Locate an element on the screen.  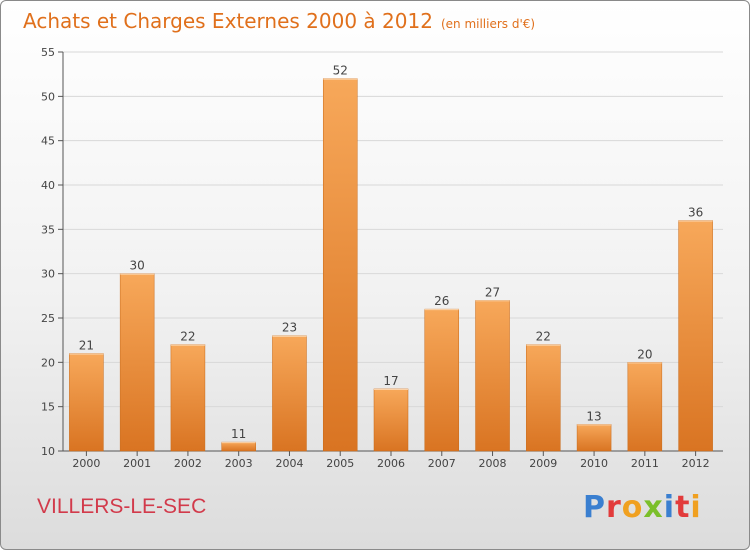
x-tick-label: 2009 is located at coordinates (543, 463).